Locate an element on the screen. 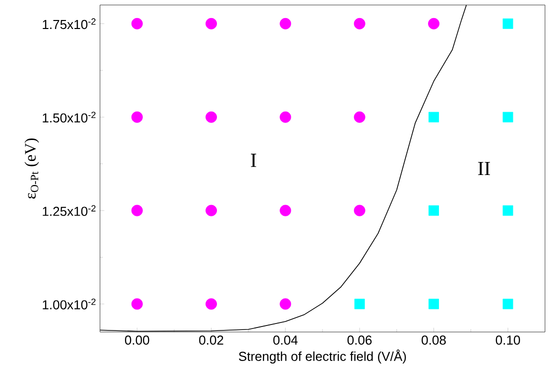  y-axis-title: ε$_{O-Pt}$ (eV) is located at coordinates (31, 168).